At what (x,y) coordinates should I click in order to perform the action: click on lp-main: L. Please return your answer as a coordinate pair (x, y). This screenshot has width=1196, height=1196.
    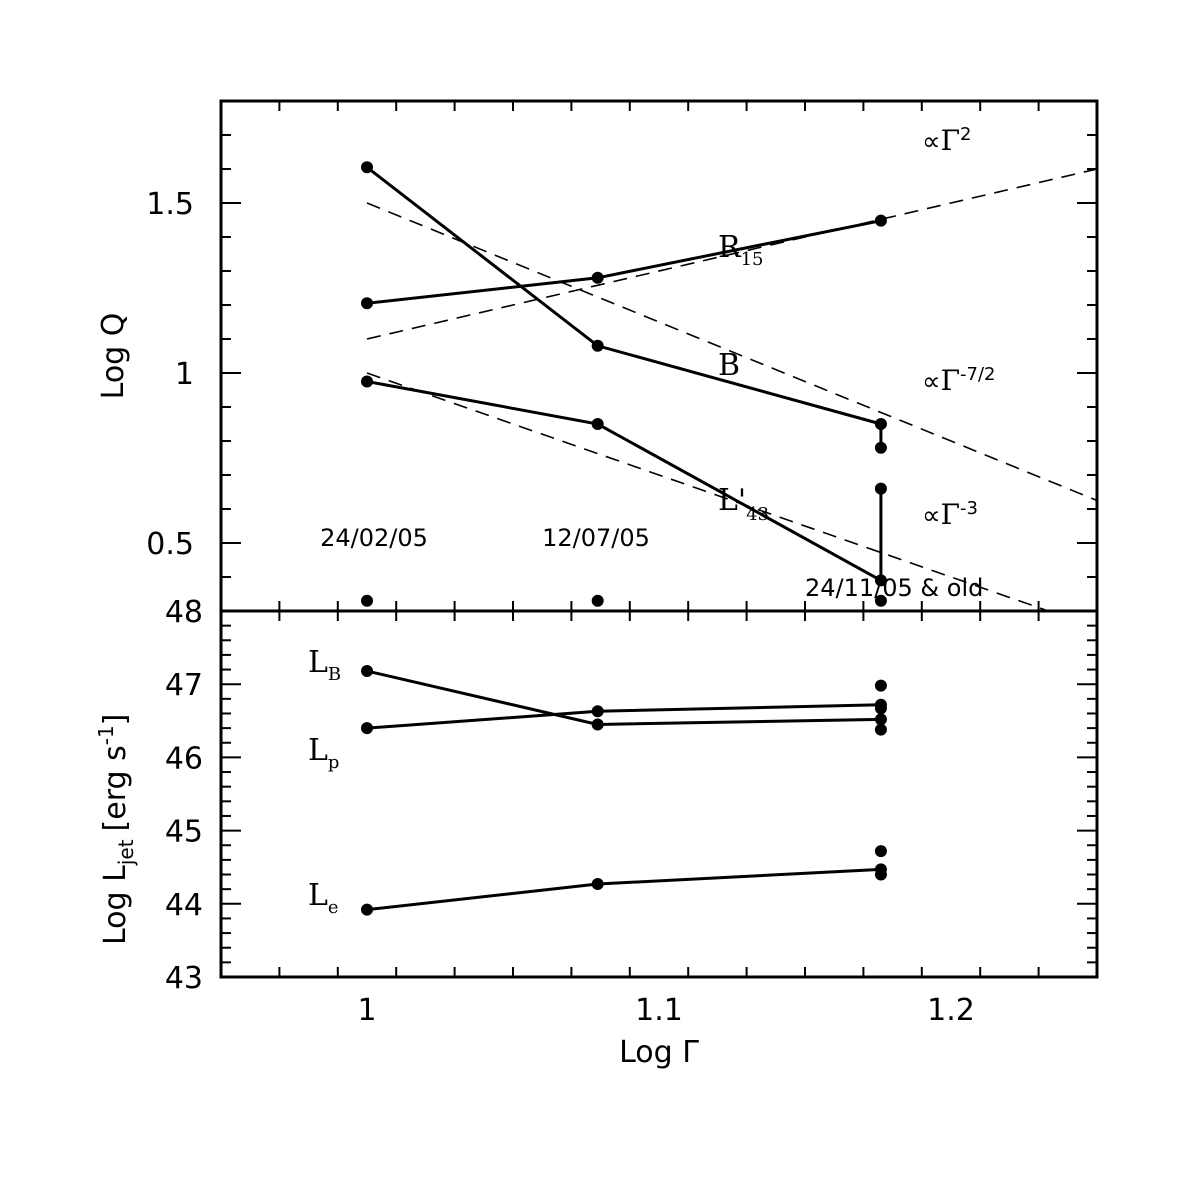
    Looking at the image, I should click on (318, 750).